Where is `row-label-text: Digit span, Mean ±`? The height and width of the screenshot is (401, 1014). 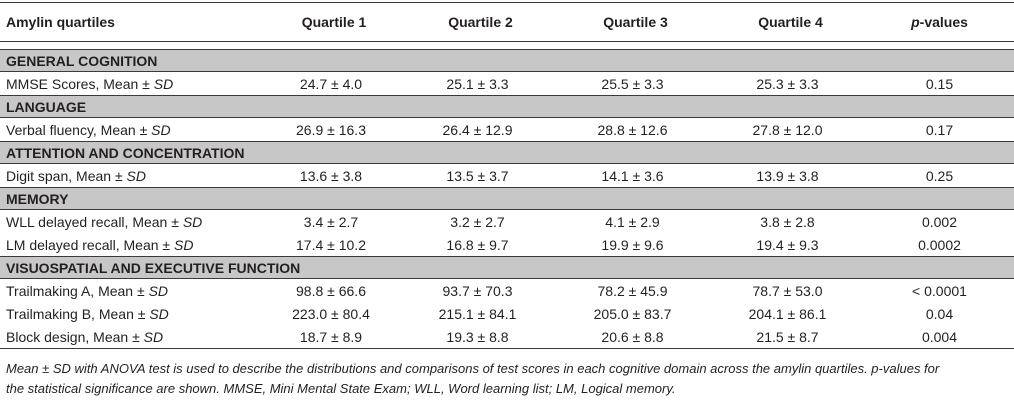 row-label-text: Digit span, Mean ± is located at coordinates (66, 175).